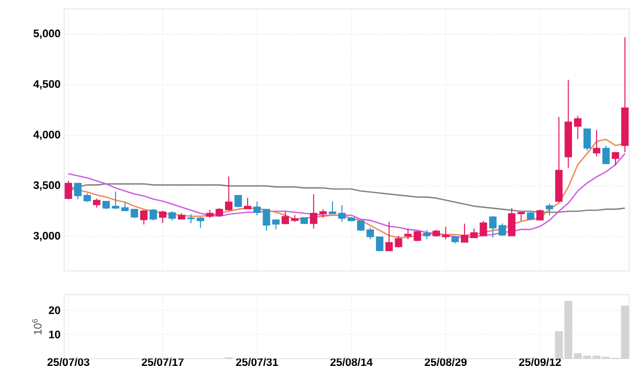 This screenshot has width=642, height=366. What do you see at coordinates (445, 362) in the screenshot?
I see `x-tick-label: 25/08/29` at bounding box center [445, 362].